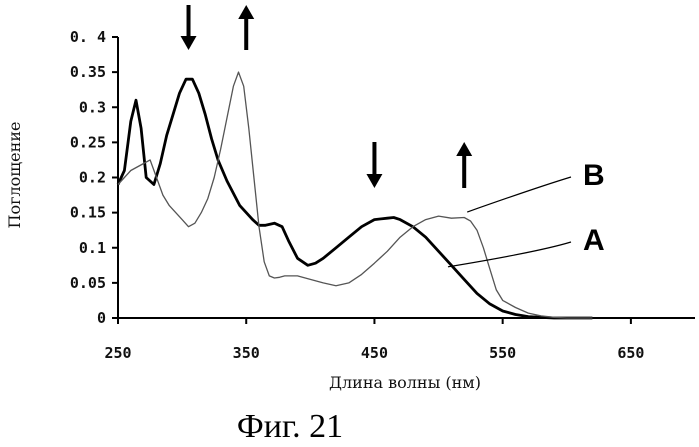  I want to click on series-pointer-b, so click(519, 194).